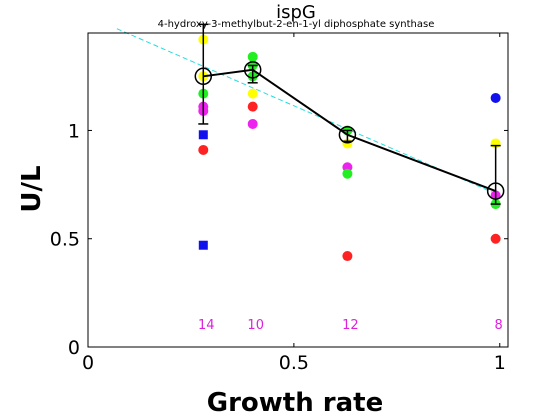 This screenshot has width=560, height=420. What do you see at coordinates (296, 12) in the screenshot?
I see `chart-title: ispG` at bounding box center [296, 12].